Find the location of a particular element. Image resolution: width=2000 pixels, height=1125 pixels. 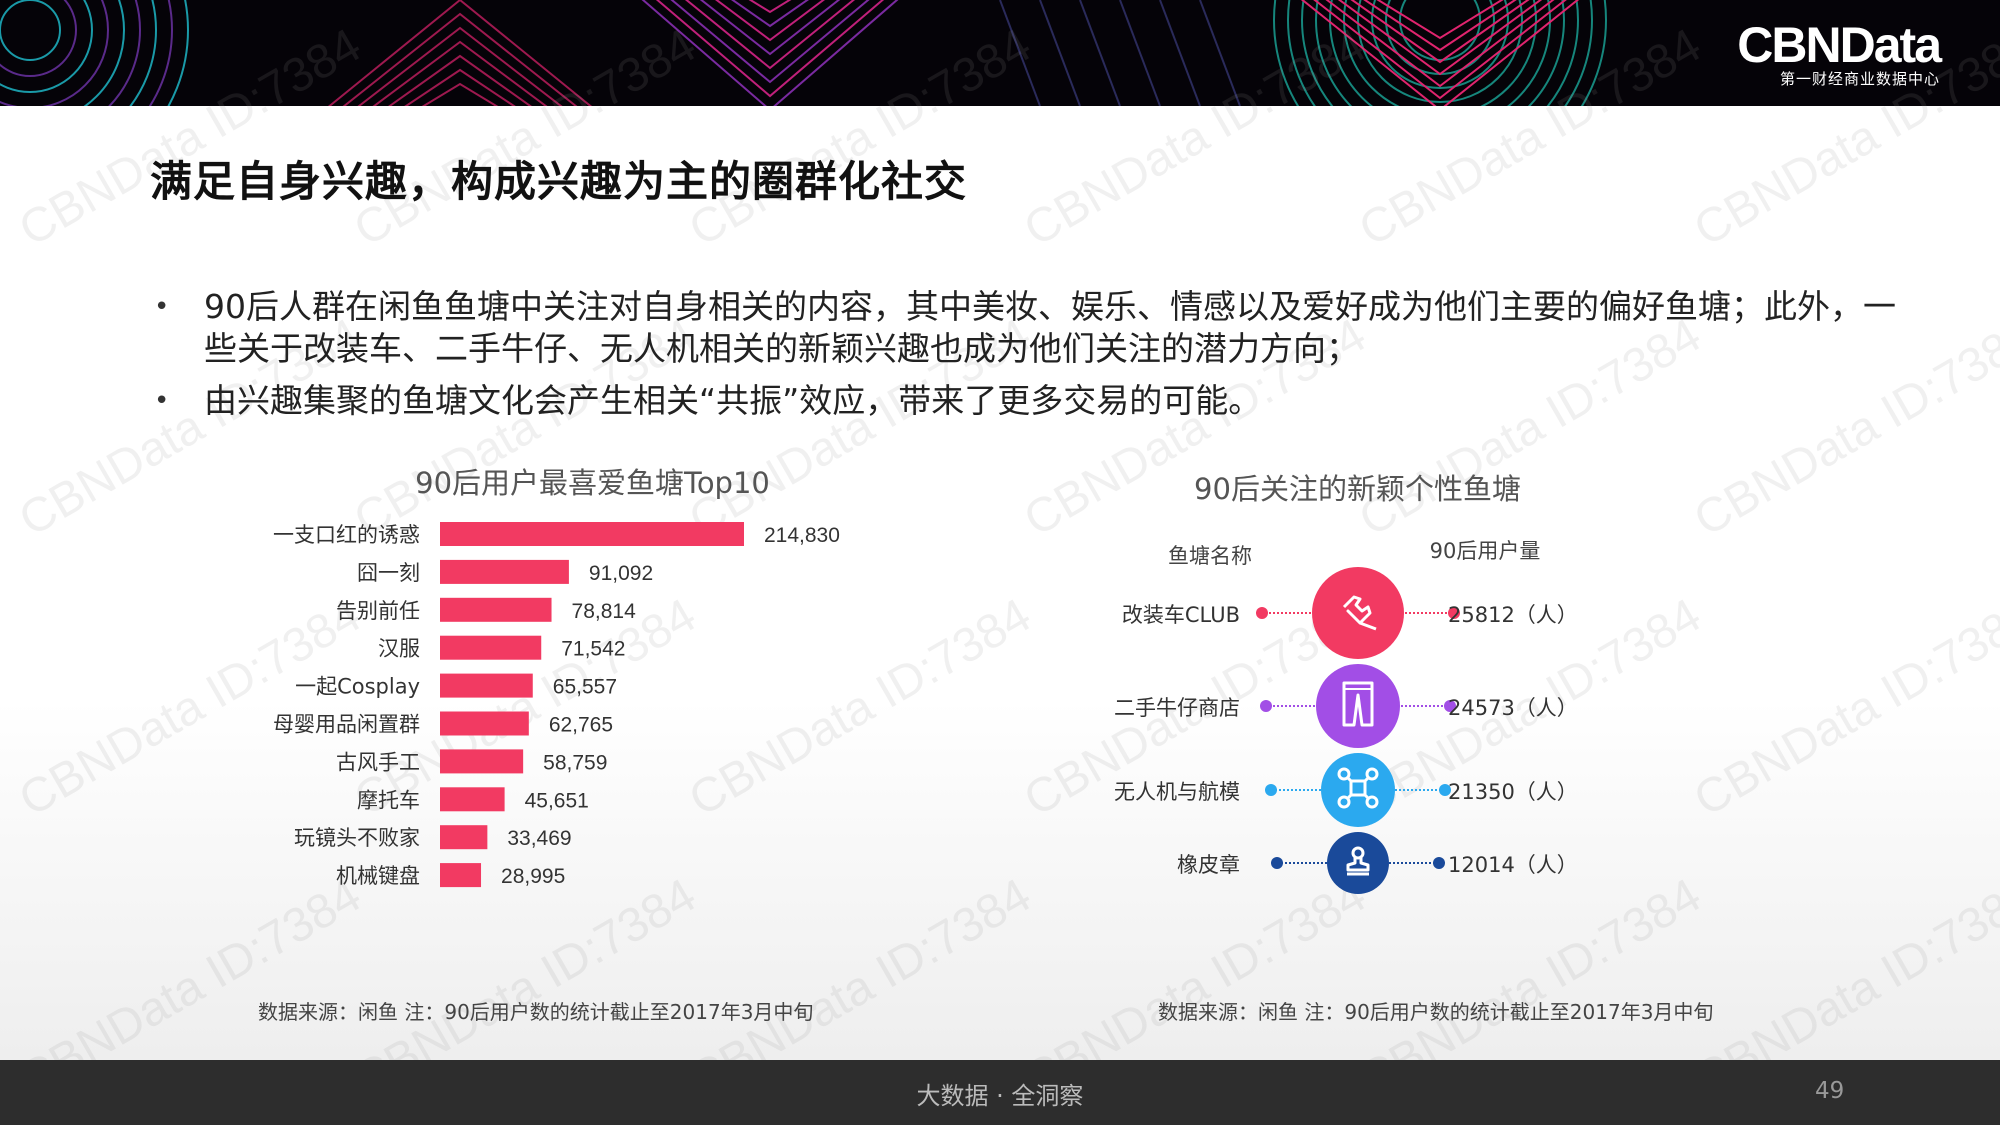

stamp-icon is located at coordinates (1358, 863).